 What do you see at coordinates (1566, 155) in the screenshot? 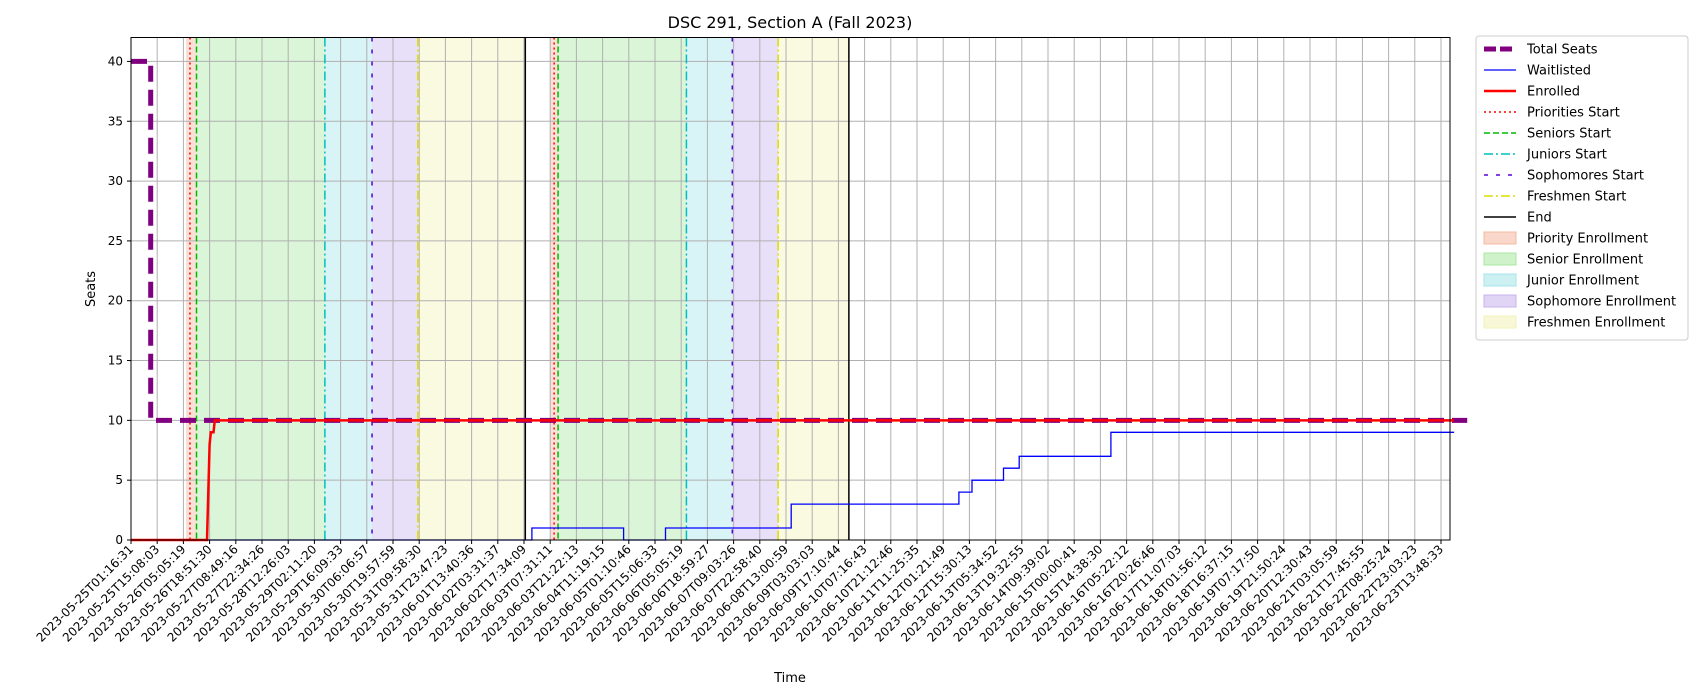
I see `legend-label: Juniors Start` at bounding box center [1566, 155].